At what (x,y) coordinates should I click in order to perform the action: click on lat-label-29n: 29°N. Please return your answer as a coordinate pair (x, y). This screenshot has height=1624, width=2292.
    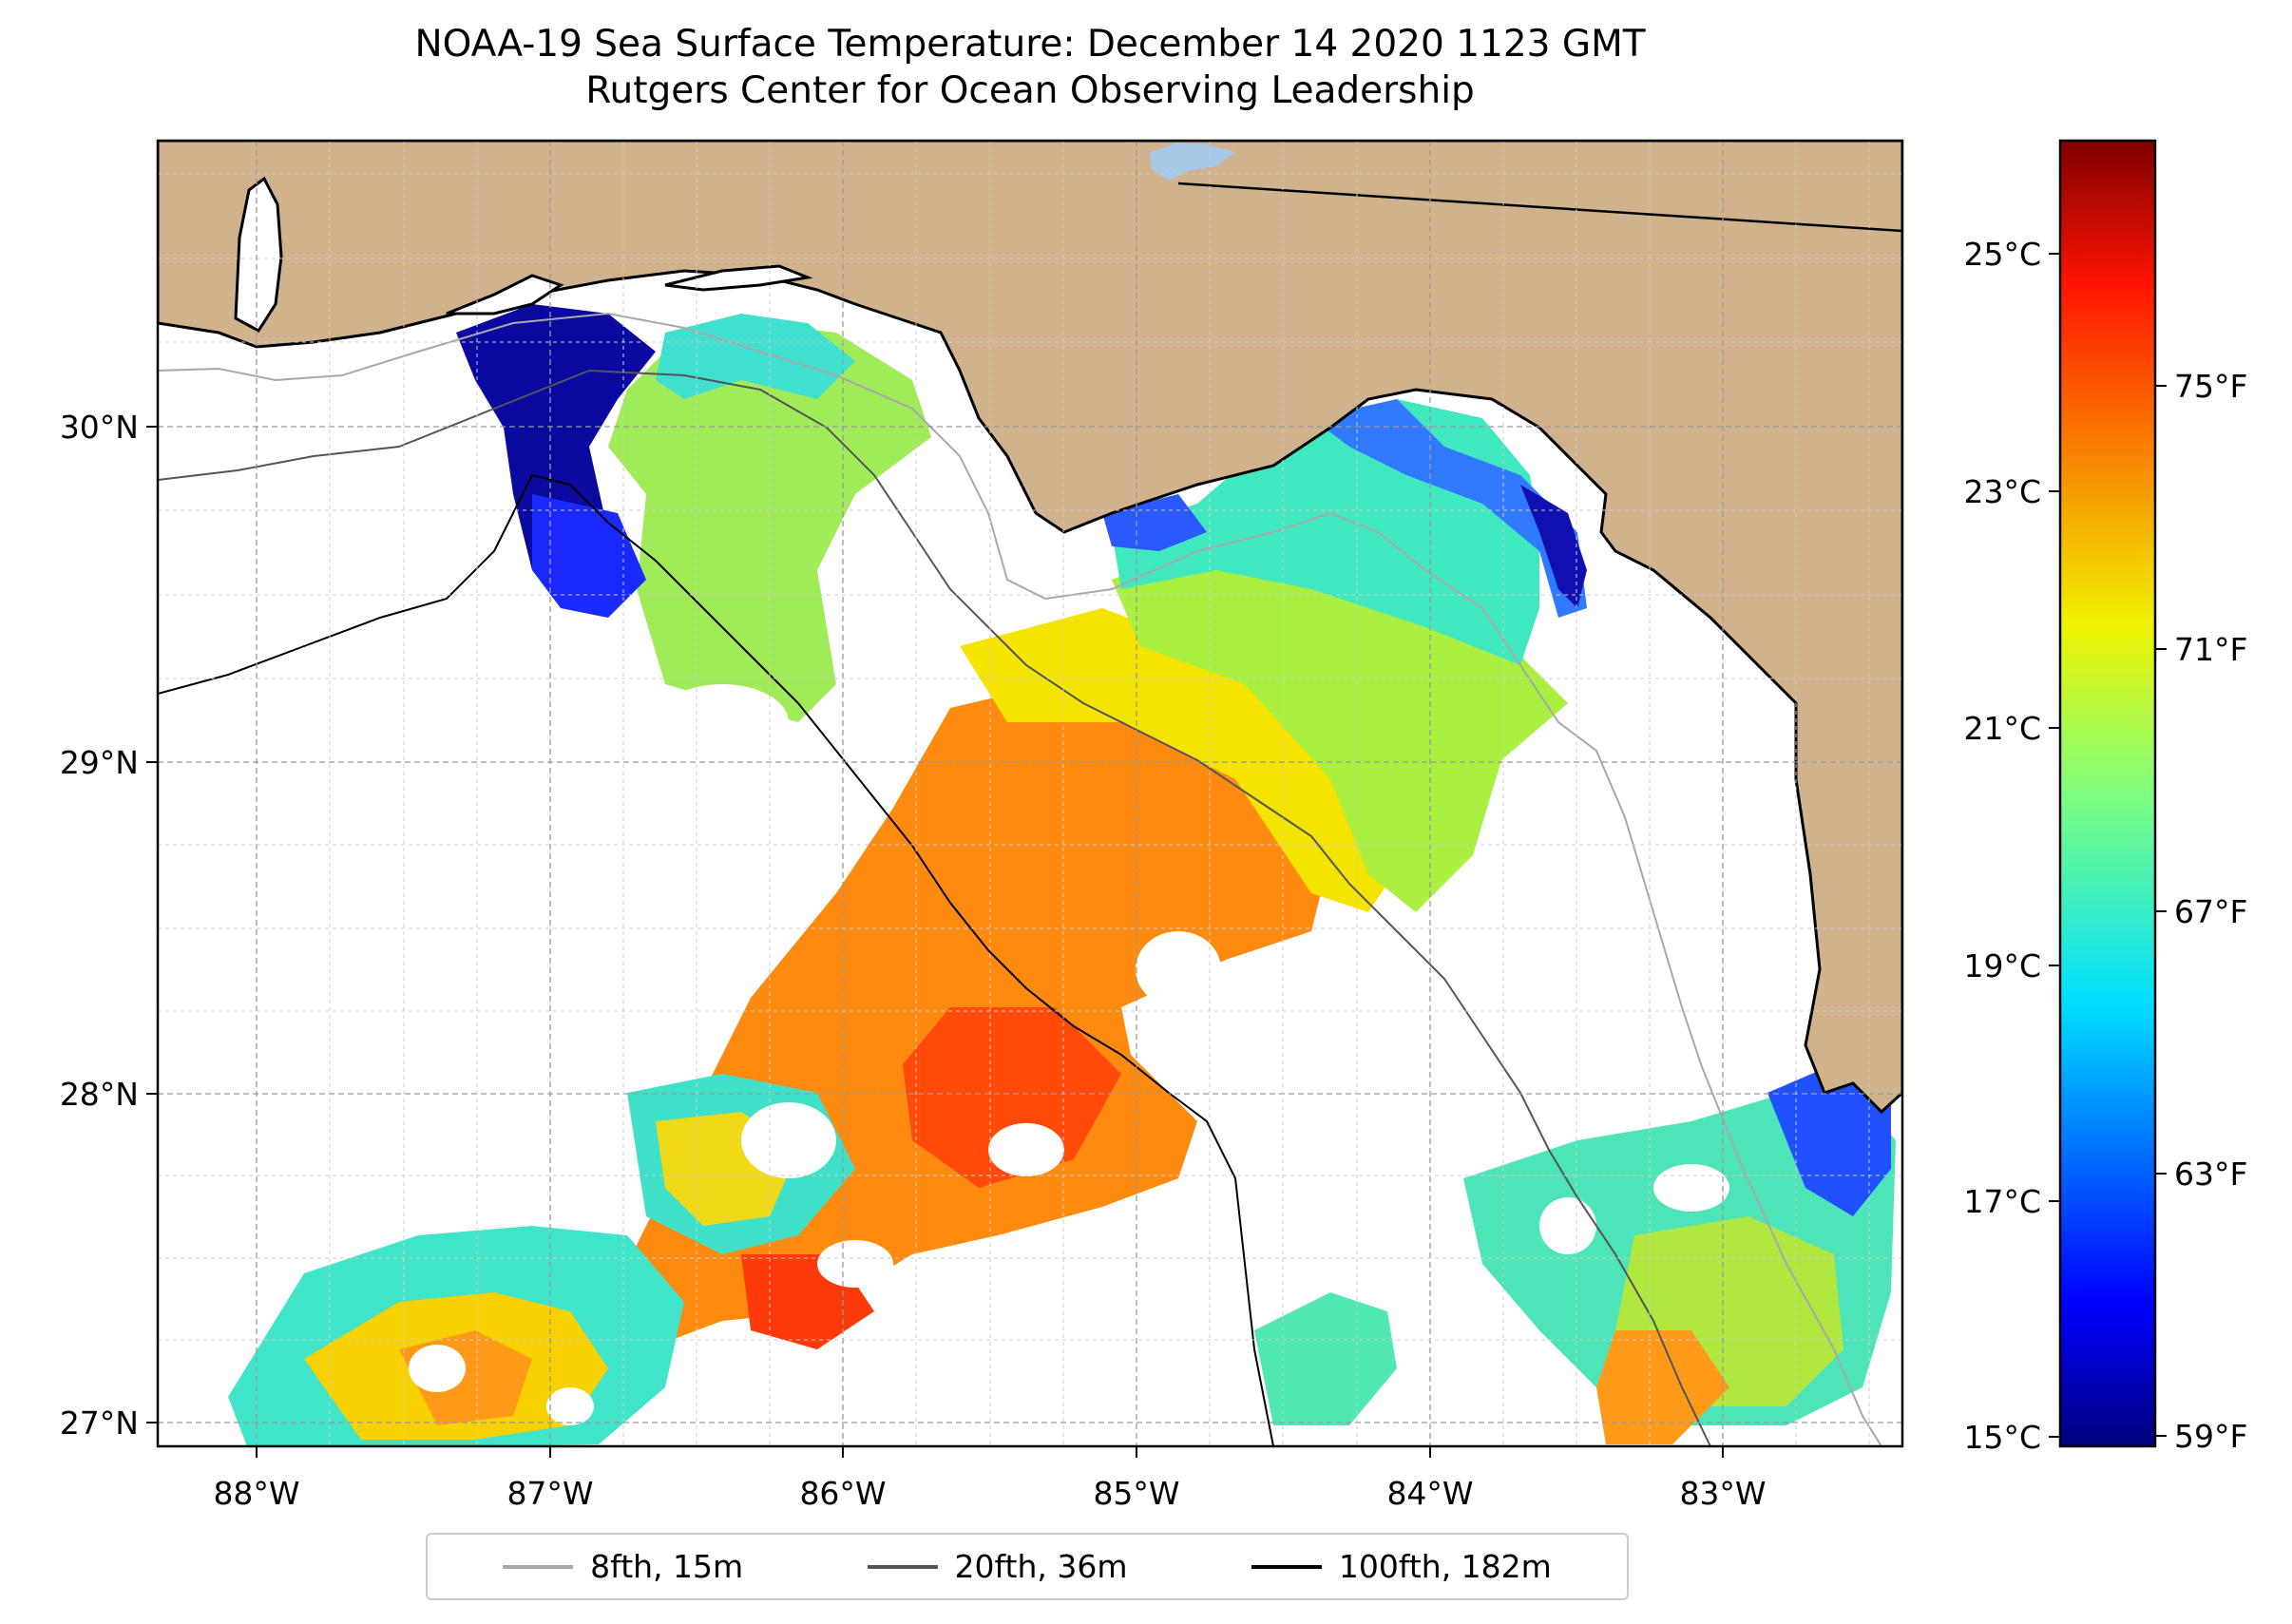
    Looking at the image, I should click on (99, 762).